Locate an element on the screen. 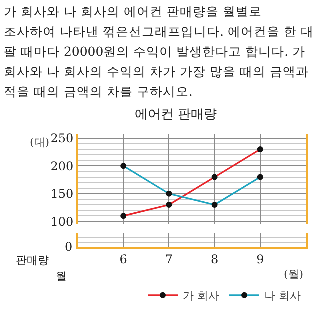 The width and height of the screenshot is (320, 322). x-tick-label: 6 is located at coordinates (124, 259).